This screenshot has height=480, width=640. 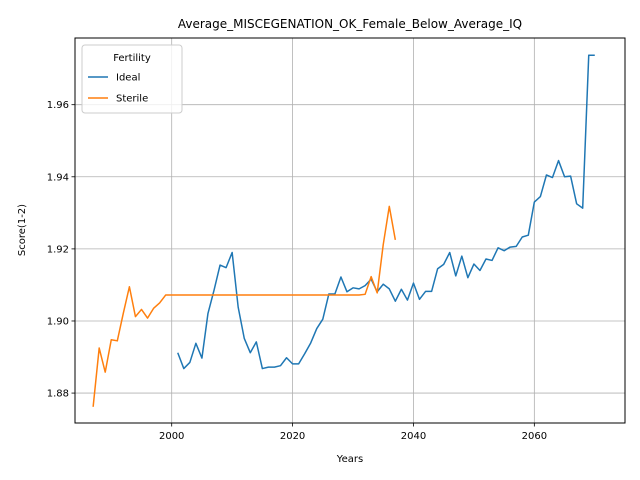 What do you see at coordinates (132, 99) in the screenshot?
I see `legend-label-sterile: Sterile` at bounding box center [132, 99].